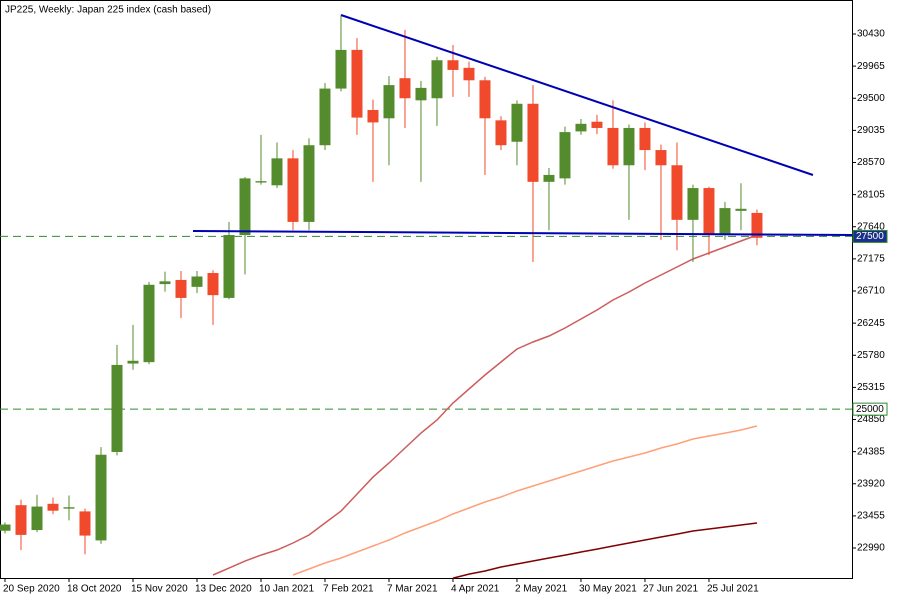 This screenshot has height=600, width=900. Describe the element at coordinates (670, 589) in the screenshot. I see `x-tick-label: 27 Jun 2021` at that location.